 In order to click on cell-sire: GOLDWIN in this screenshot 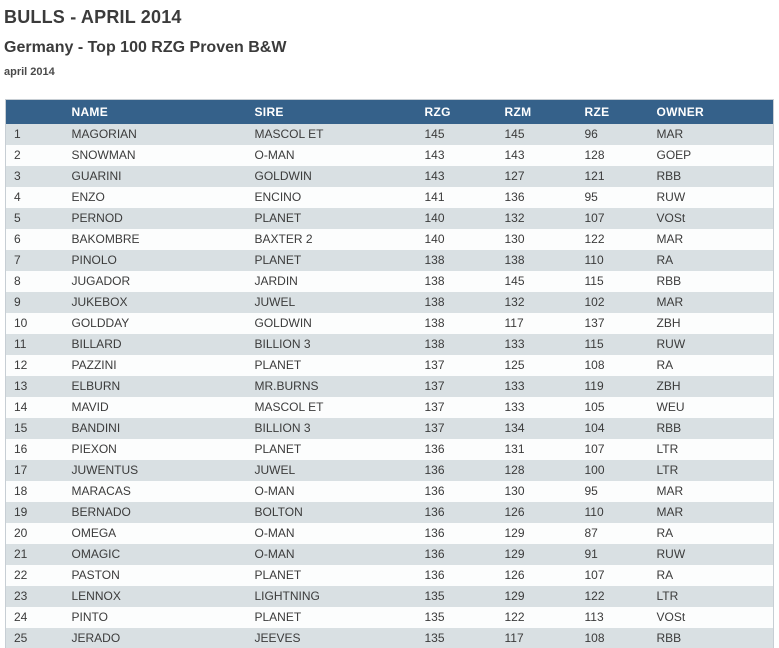, I will do `click(283, 323)`.